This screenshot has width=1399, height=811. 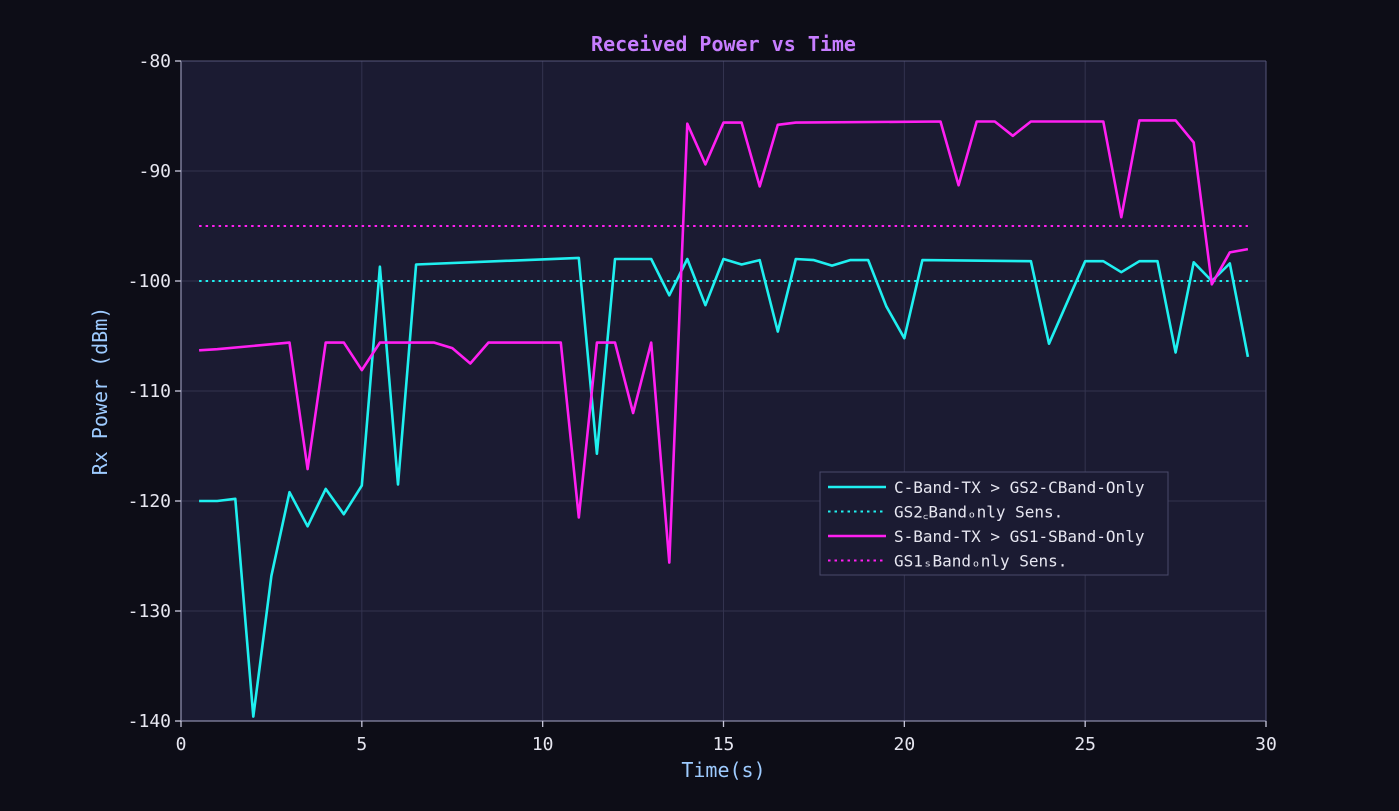 I want to click on legend-label-gs1-band-nly-sens: GS1ₛBandₒnly Sens., so click(x=980, y=561).